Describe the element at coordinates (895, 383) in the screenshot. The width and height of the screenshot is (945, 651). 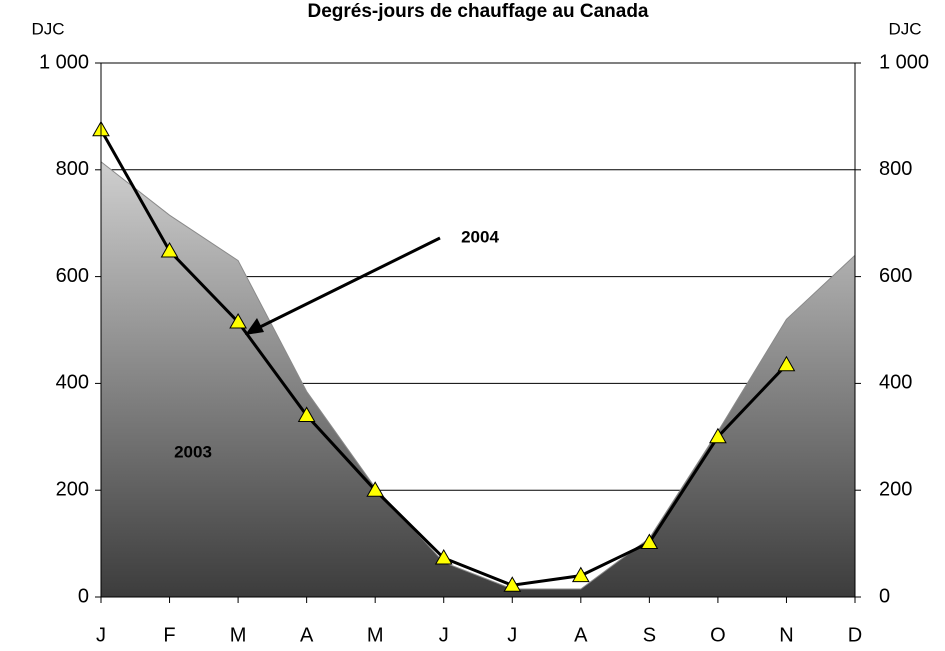
I see `y2-tick-label: 400` at that location.